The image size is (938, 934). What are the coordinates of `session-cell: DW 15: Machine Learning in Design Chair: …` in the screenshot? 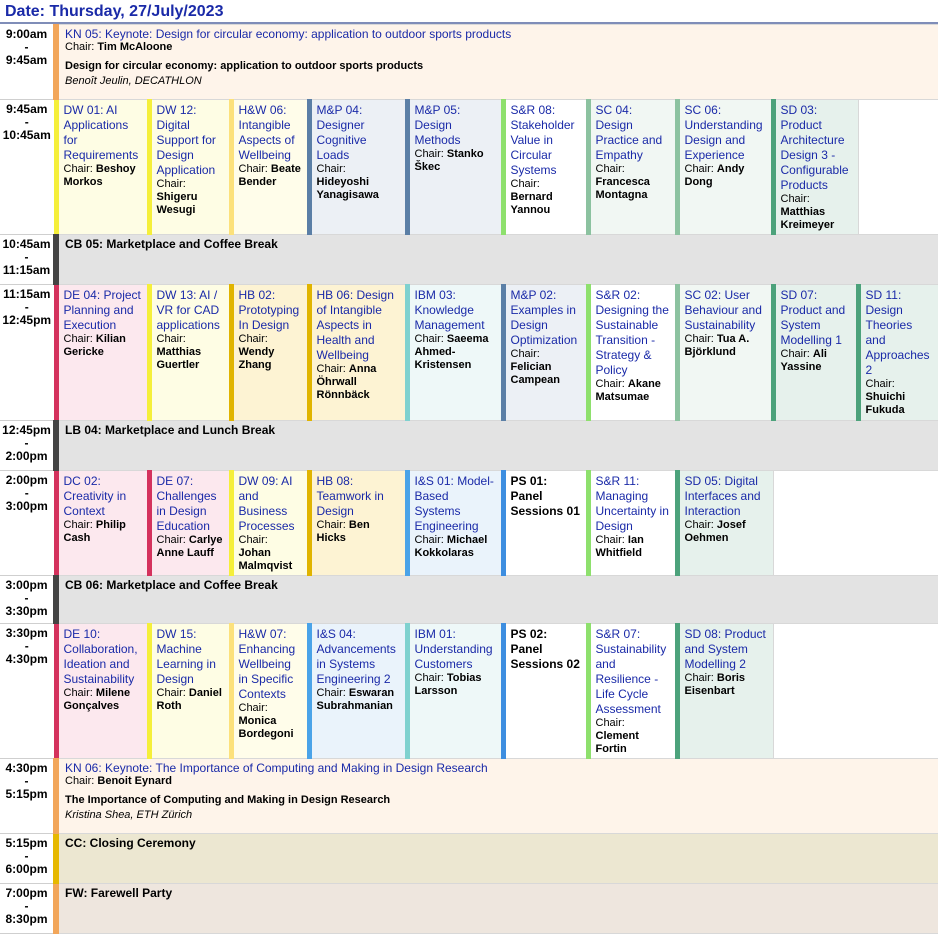 It's located at (189, 691).